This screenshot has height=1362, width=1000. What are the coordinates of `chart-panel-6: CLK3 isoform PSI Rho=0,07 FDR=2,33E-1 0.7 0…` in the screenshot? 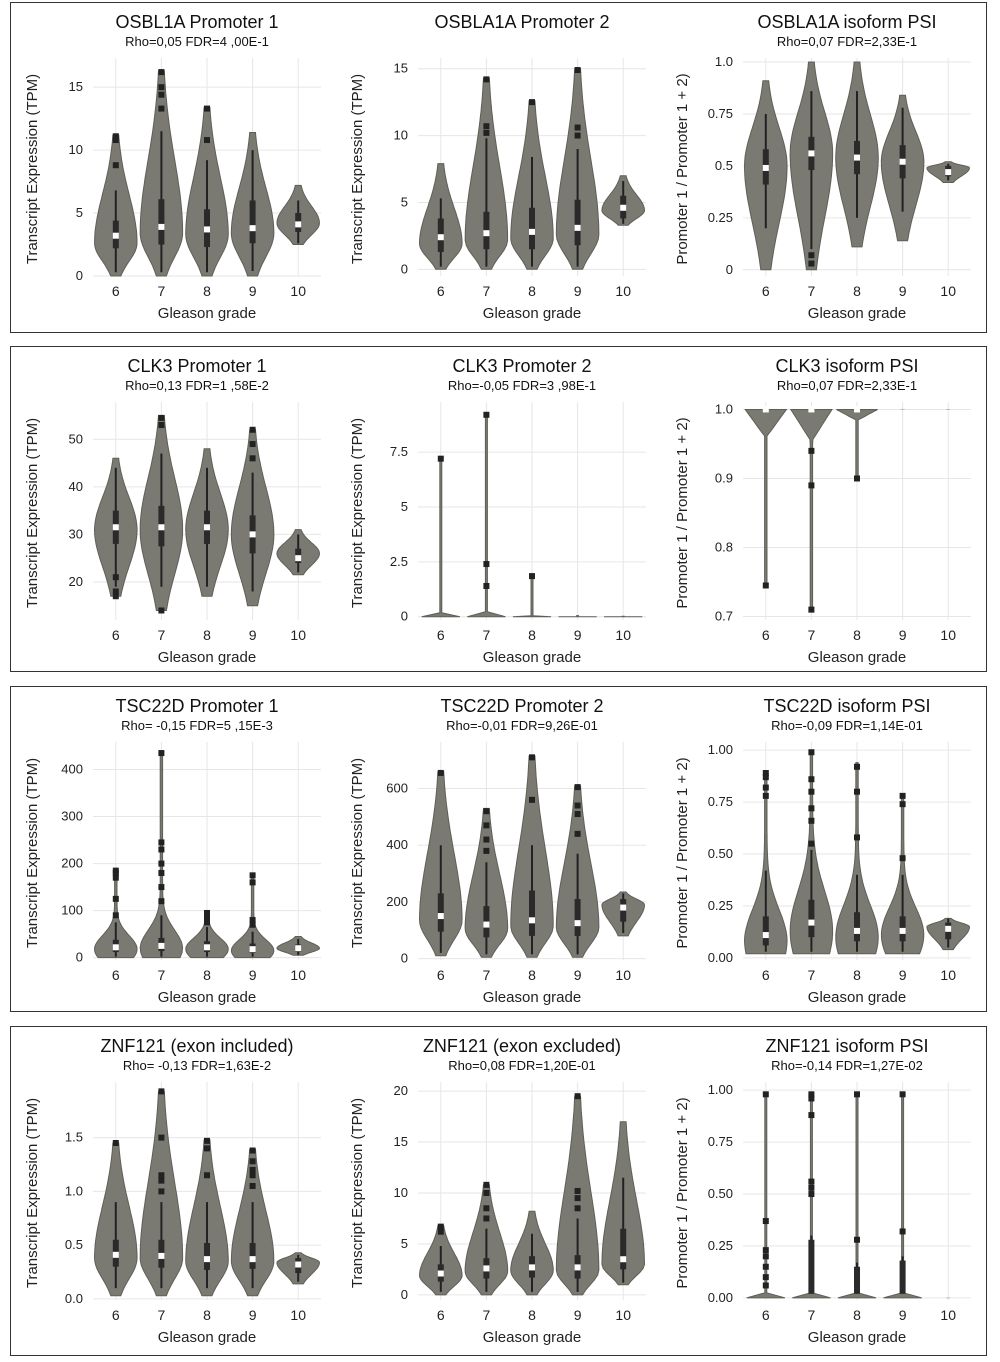 It's located at (822, 511).